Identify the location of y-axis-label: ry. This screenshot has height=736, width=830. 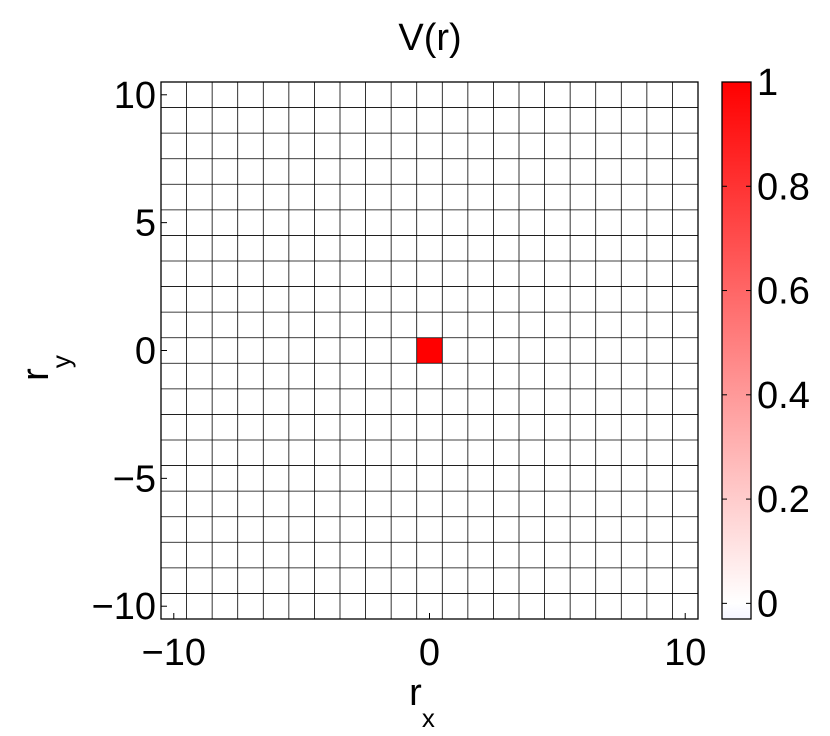
(45, 368).